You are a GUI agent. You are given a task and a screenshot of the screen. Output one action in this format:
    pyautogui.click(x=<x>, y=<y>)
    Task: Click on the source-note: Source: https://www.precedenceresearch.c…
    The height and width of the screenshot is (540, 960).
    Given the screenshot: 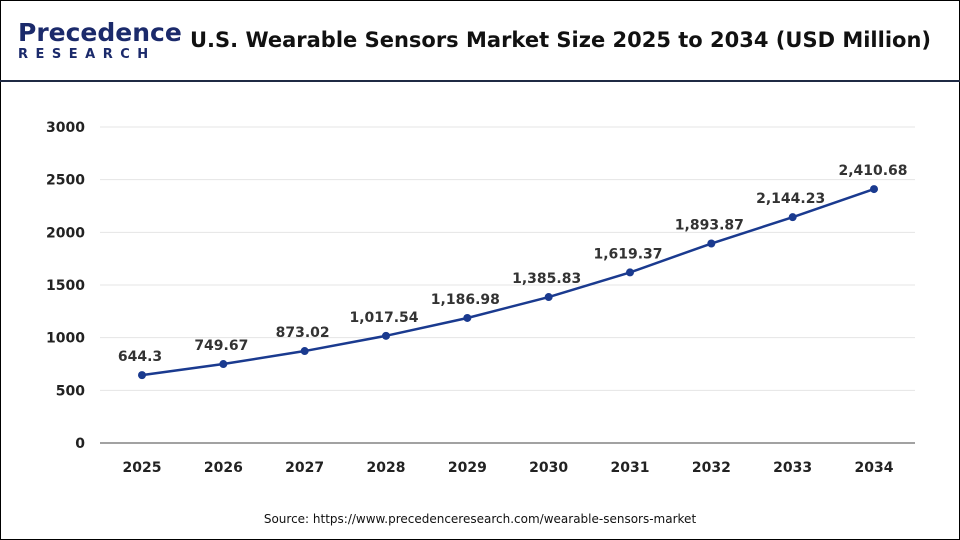 What is the action you would take?
    pyautogui.click(x=480, y=519)
    